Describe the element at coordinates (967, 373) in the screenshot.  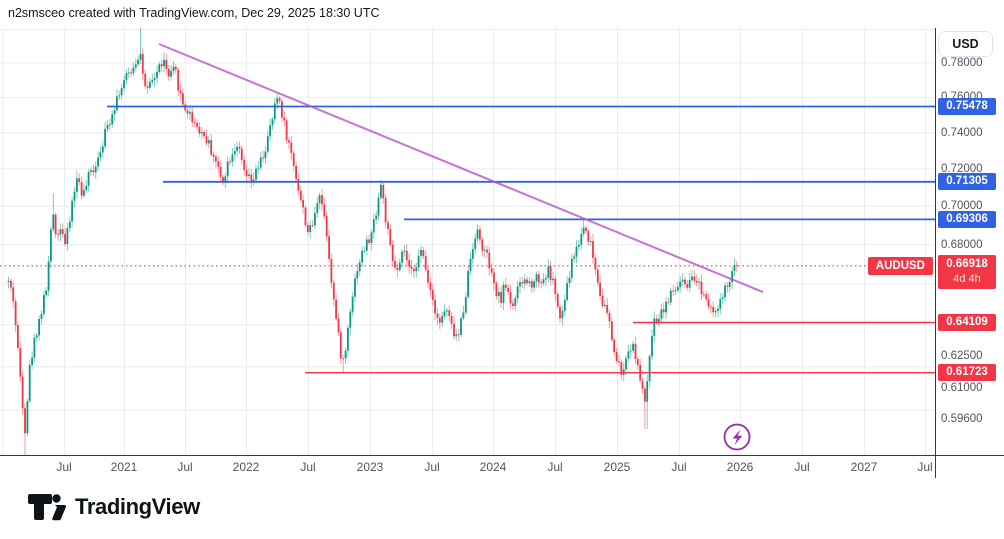
I see `level-price-badge: 0.61723` at that location.